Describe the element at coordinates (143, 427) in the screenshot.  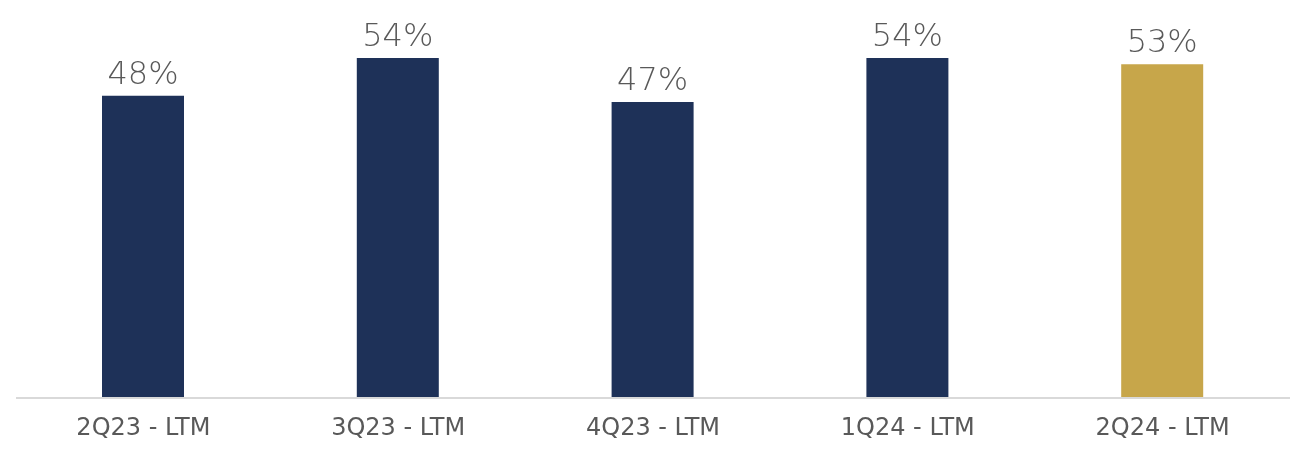
I see `x-tick-label: 2Q23 - LTM` at that location.